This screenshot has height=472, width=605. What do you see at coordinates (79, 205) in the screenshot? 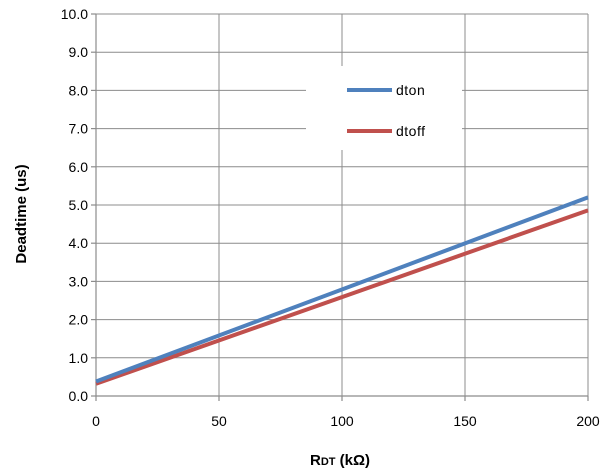
I see `y-tick-label: 5.0` at bounding box center [79, 205].